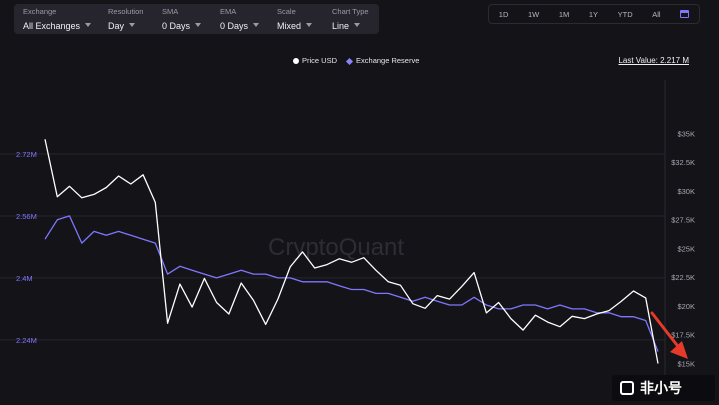 The image size is (719, 405). I want to click on logo-mark-icon, so click(627, 388).